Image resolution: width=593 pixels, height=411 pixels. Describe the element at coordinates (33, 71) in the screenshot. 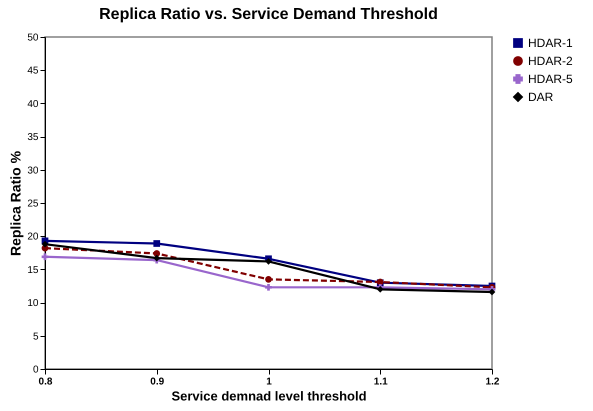

I see `y-tick-label: 45` at that location.